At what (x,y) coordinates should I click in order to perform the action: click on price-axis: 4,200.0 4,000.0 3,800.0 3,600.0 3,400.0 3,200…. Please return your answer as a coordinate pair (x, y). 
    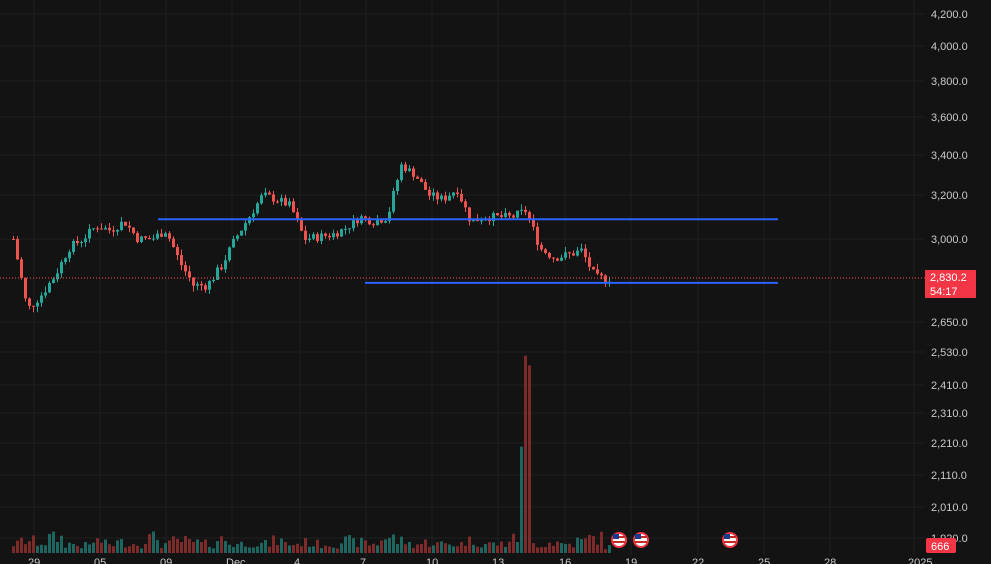
    Looking at the image, I should click on (949, 277).